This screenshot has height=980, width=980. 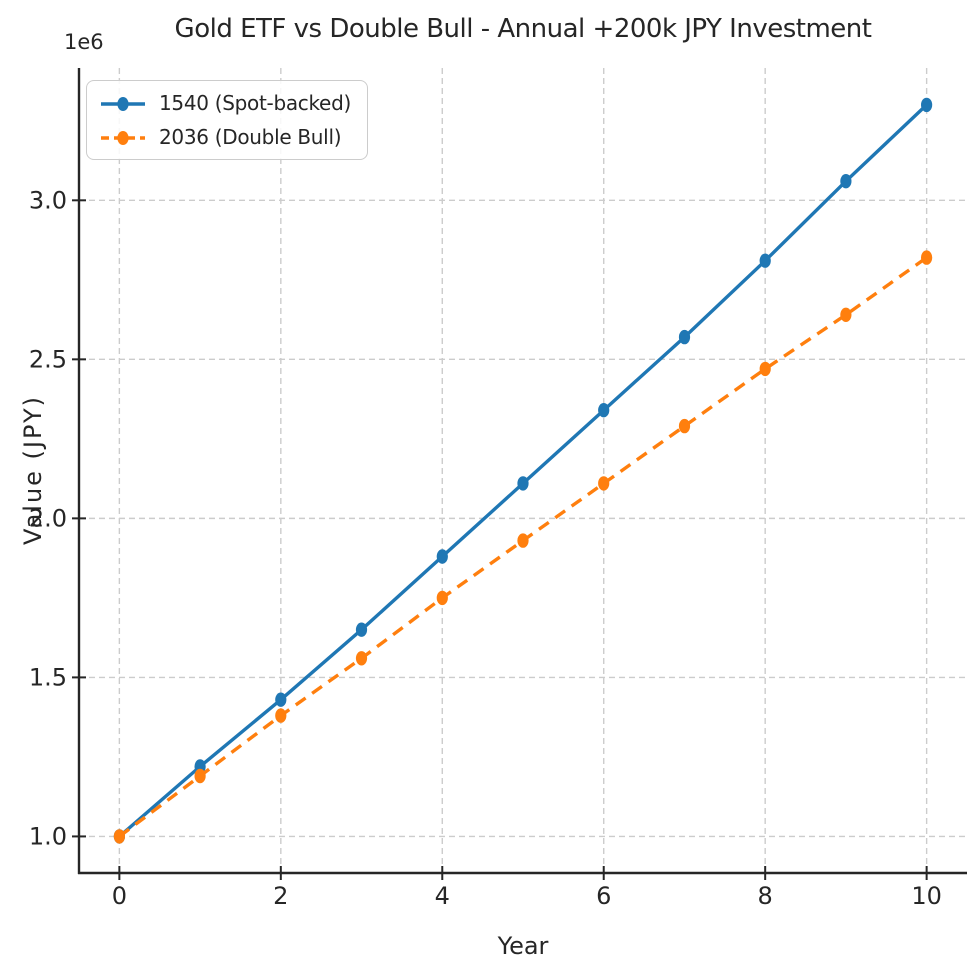 What do you see at coordinates (280, 896) in the screenshot?
I see `x-tick-label: 2` at bounding box center [280, 896].